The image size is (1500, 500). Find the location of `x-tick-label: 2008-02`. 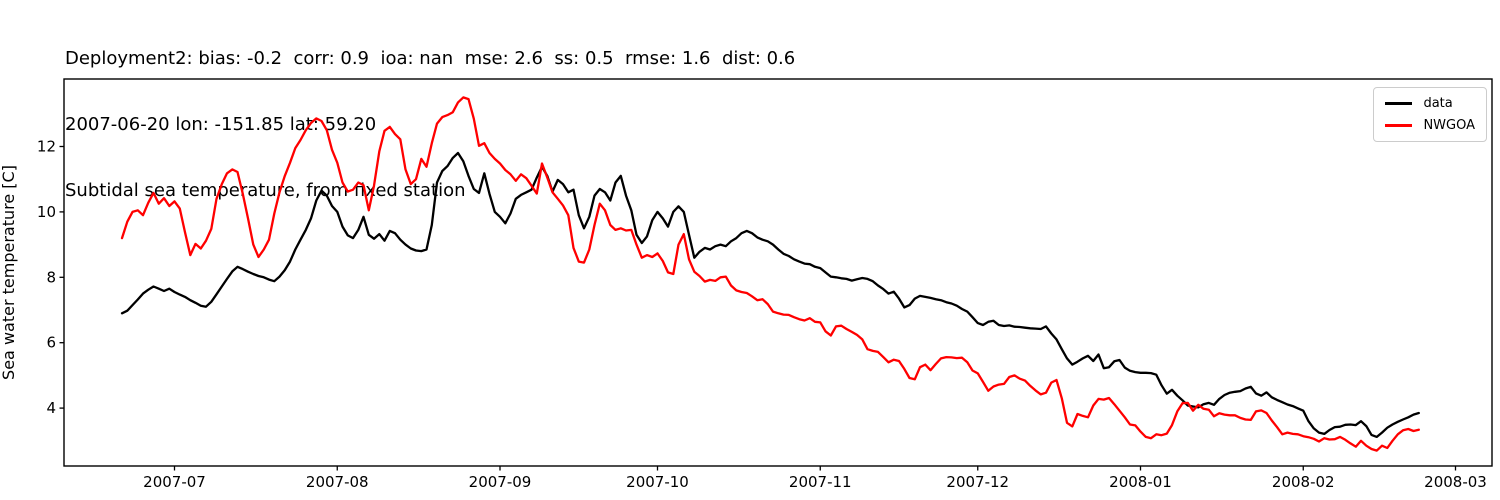

x-tick-label: 2008-02 is located at coordinates (1303, 482).